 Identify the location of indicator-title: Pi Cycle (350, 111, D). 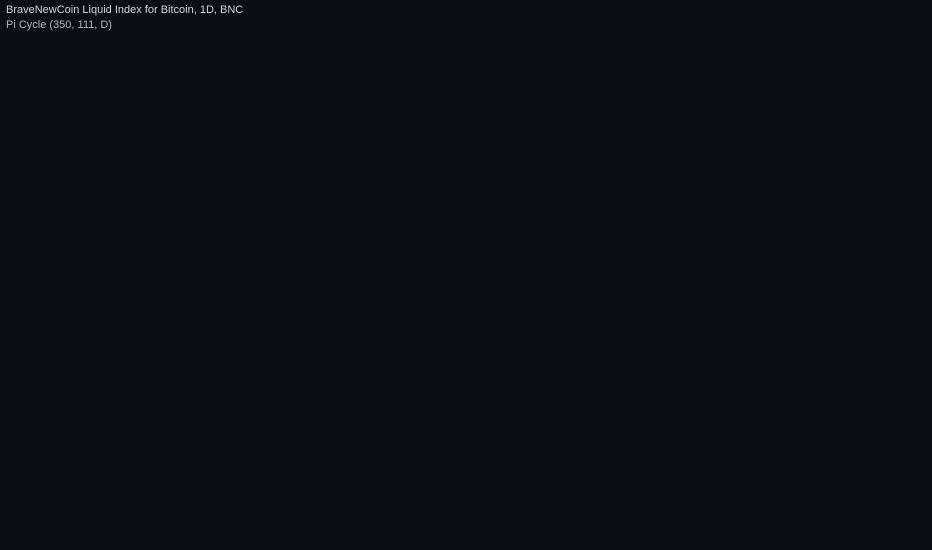
(59, 25).